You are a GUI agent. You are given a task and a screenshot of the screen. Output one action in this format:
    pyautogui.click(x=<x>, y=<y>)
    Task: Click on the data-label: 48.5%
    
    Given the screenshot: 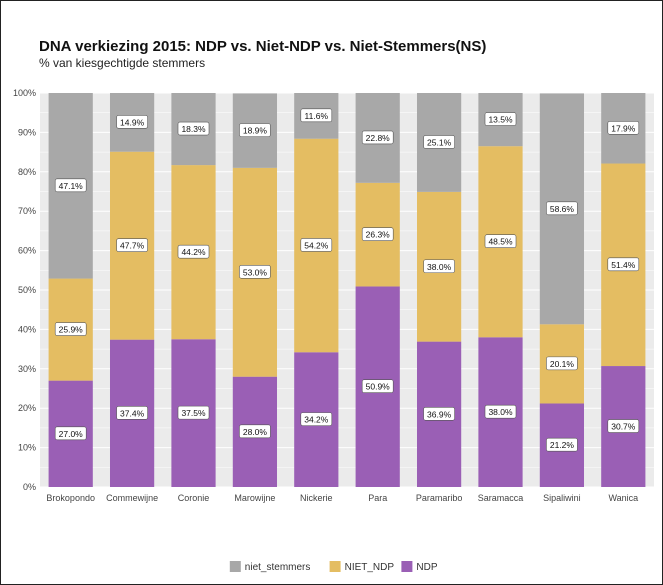 What is the action you would take?
    pyautogui.click(x=500, y=242)
    